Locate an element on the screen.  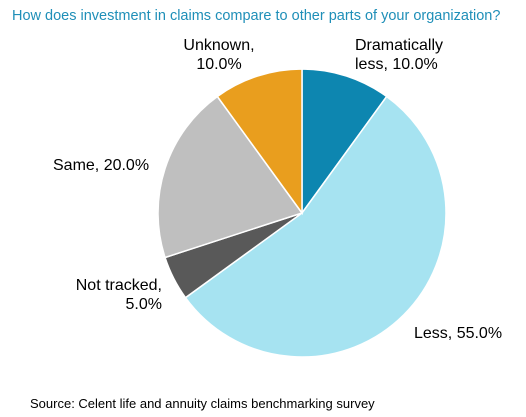
pie-slice-unknown is located at coordinates (259, 142).